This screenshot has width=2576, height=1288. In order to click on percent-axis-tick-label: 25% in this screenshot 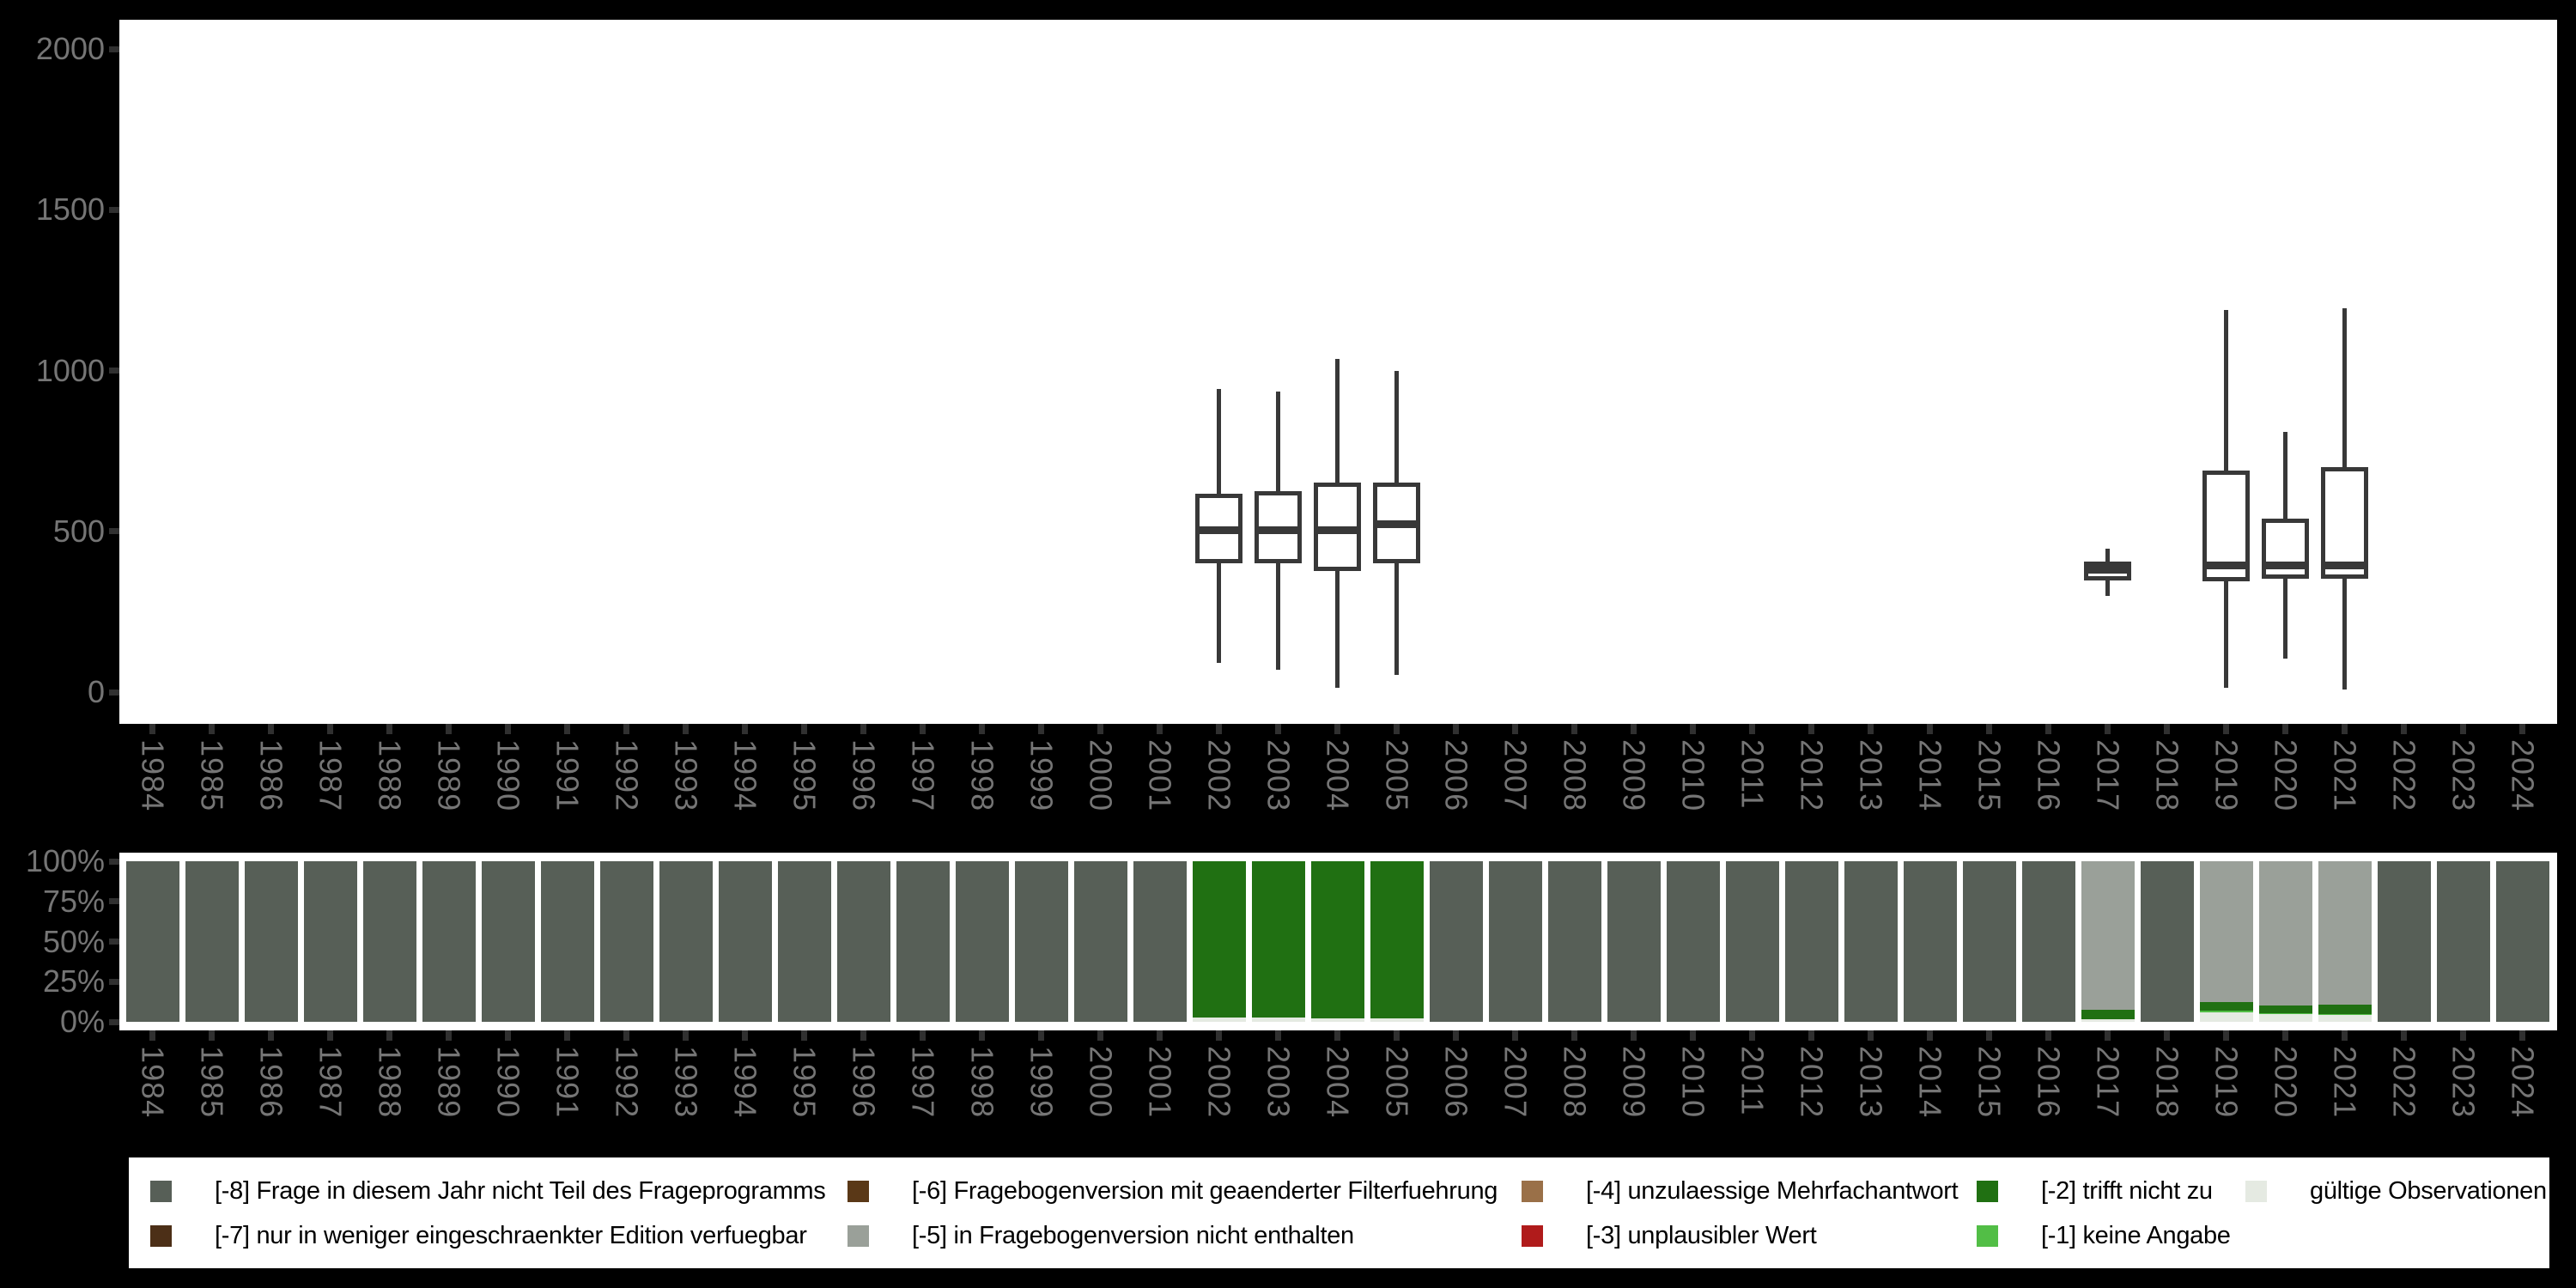, I will do `click(74, 981)`.